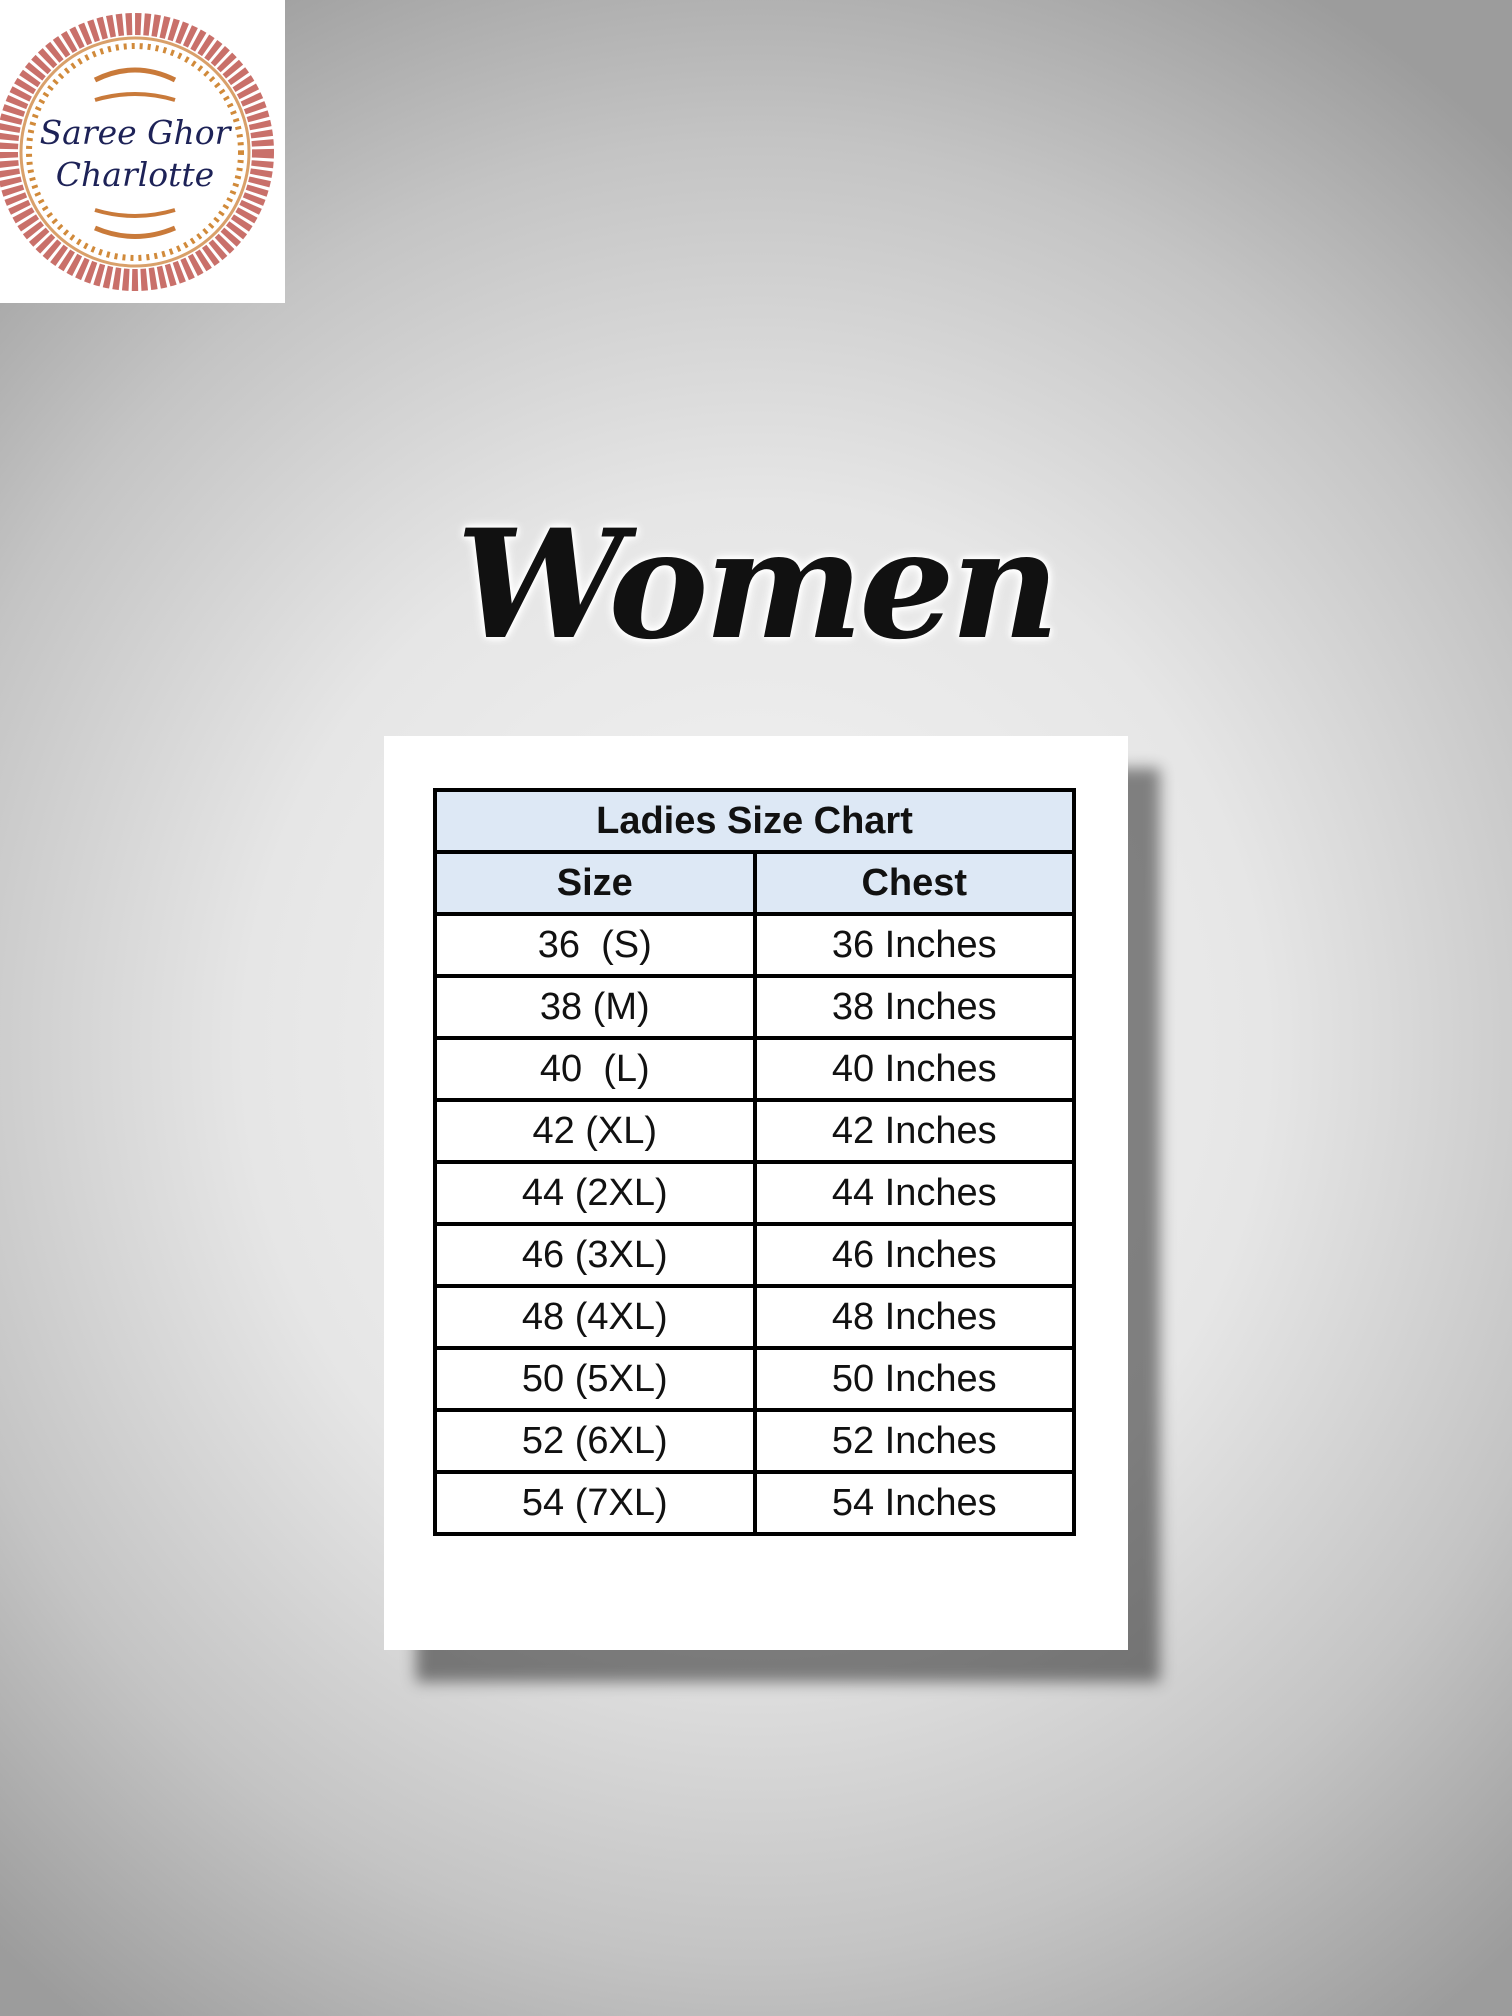 The height and width of the screenshot is (2016, 1512). I want to click on size-cell: 40 (L), so click(595, 1069).